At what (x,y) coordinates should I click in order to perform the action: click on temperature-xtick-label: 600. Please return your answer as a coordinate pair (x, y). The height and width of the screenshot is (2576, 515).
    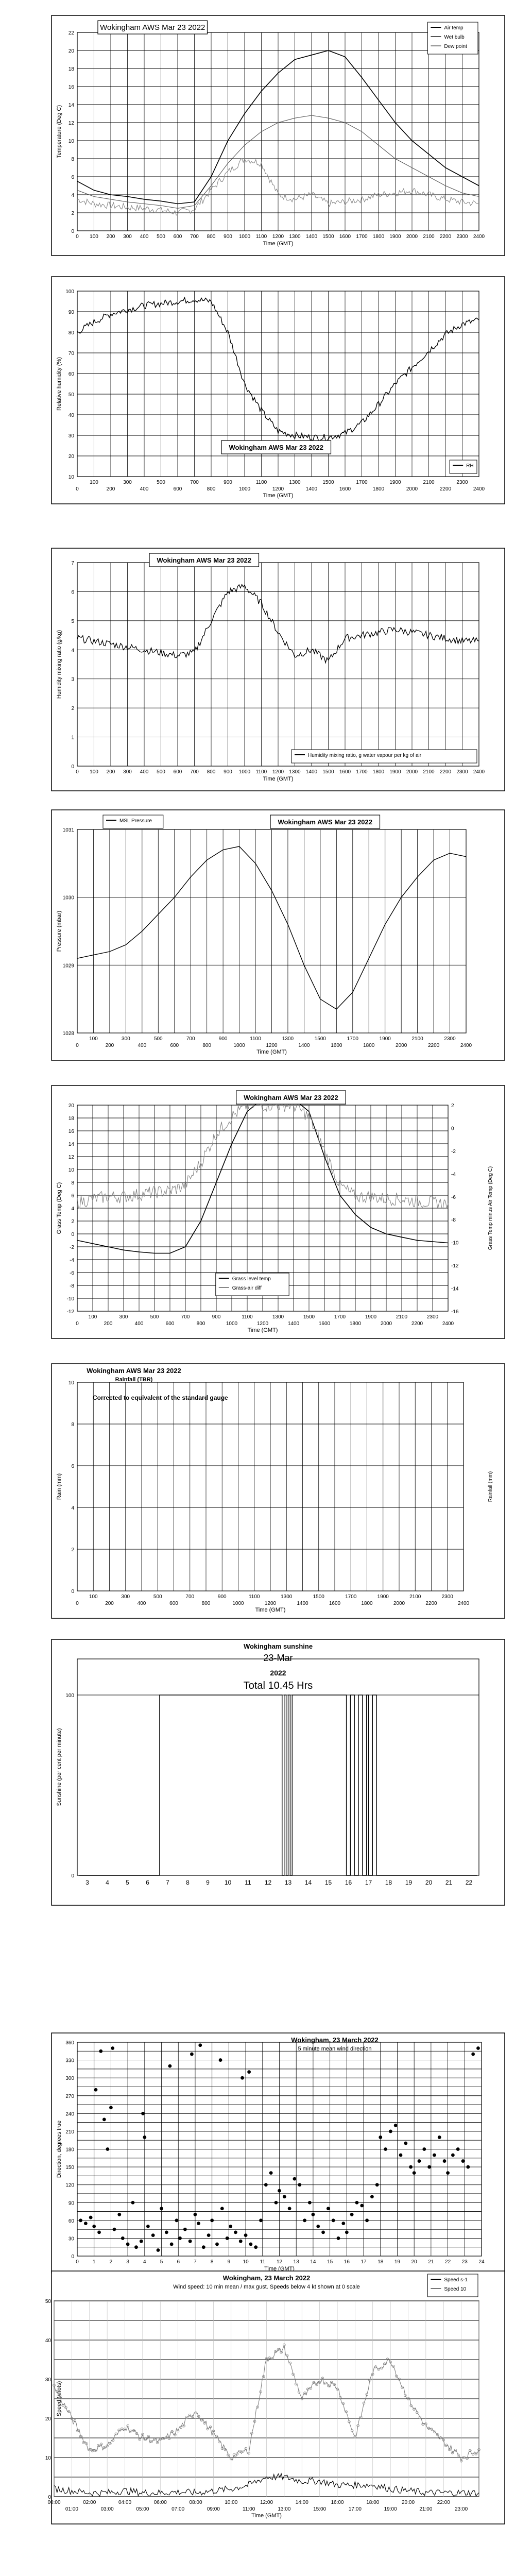
    Looking at the image, I should click on (178, 237).